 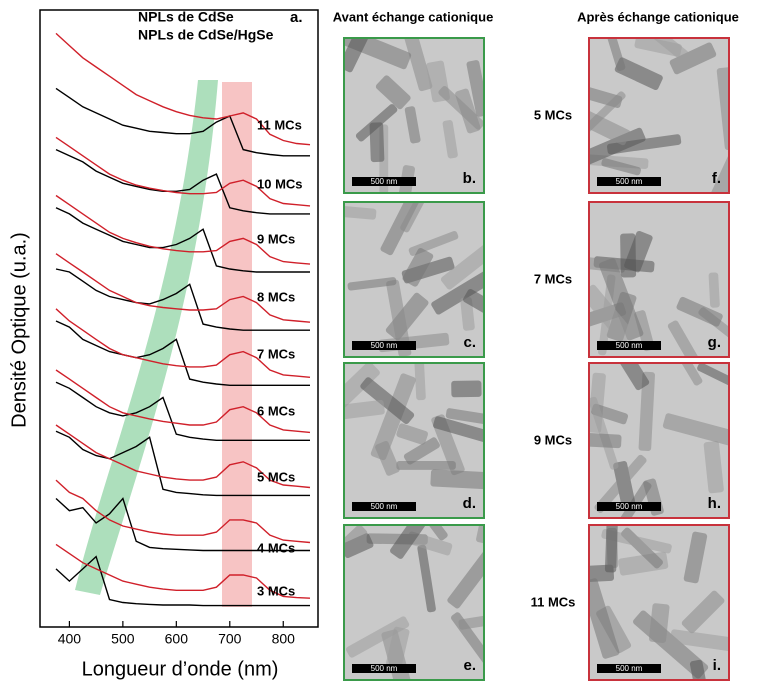 What do you see at coordinates (469, 503) in the screenshot?
I see `panel-letter: d.` at bounding box center [469, 503].